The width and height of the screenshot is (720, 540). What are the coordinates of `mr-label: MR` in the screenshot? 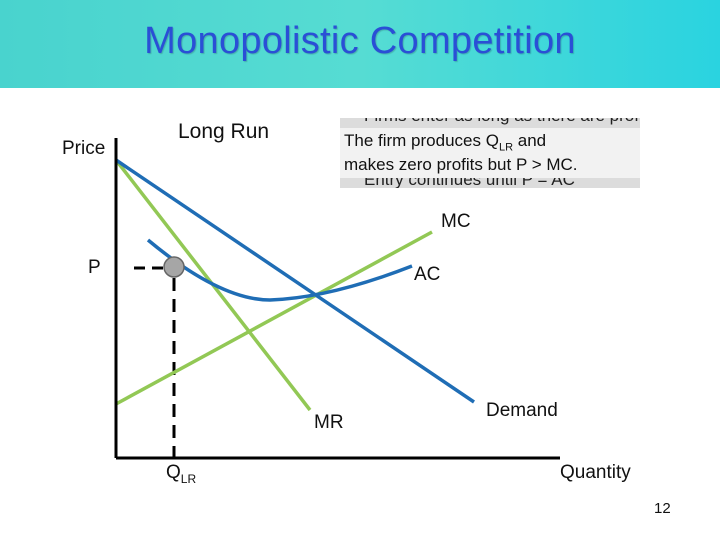 It's located at (329, 422).